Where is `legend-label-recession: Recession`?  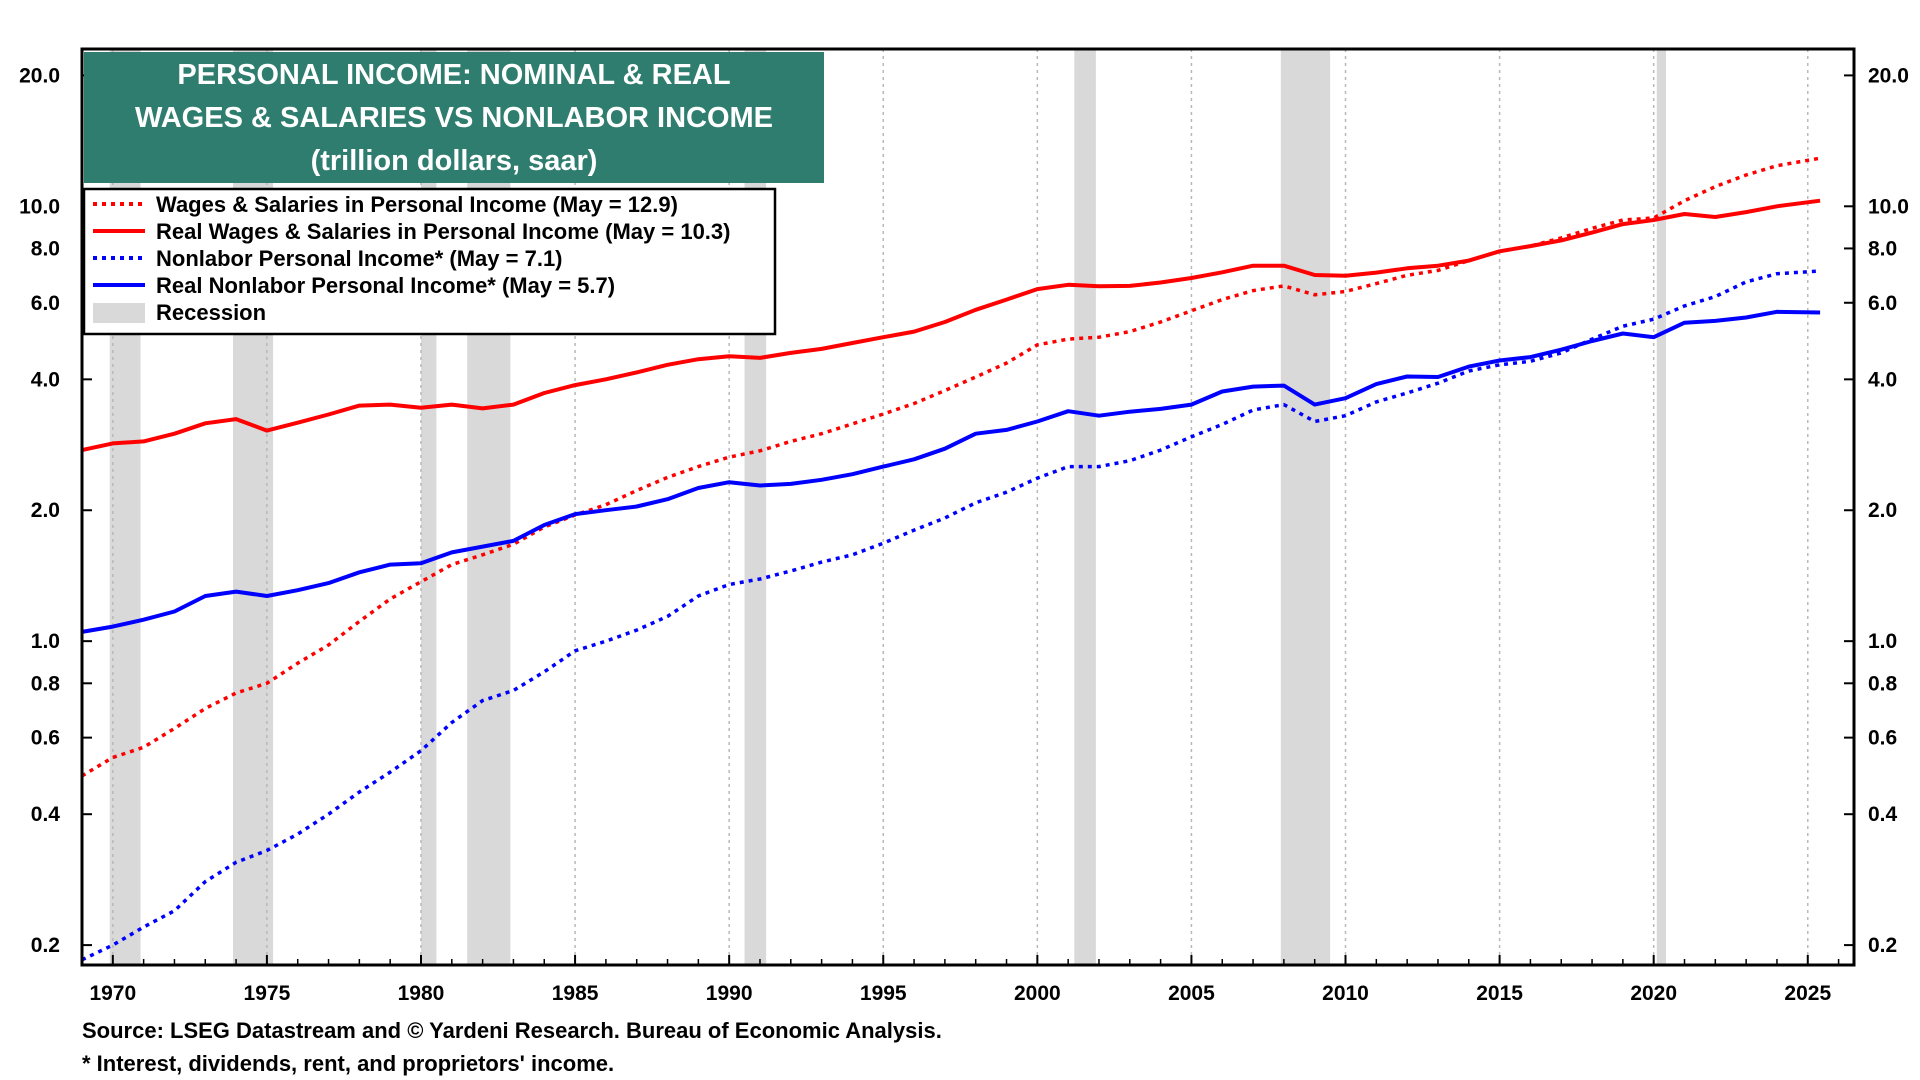 legend-label-recession: Recession is located at coordinates (211, 312).